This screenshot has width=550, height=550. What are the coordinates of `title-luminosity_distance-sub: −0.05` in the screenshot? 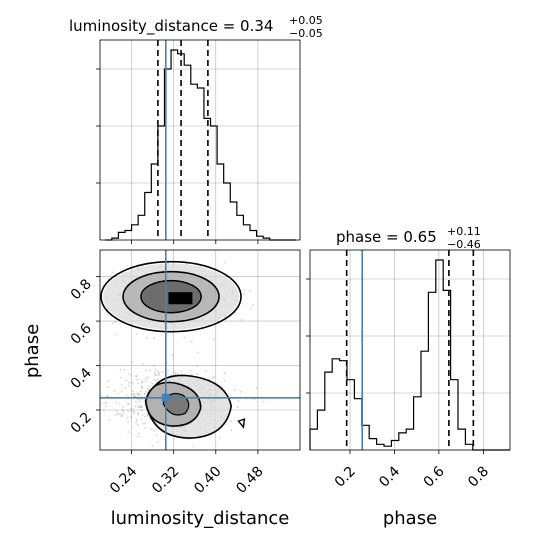 It's located at (306, 33).